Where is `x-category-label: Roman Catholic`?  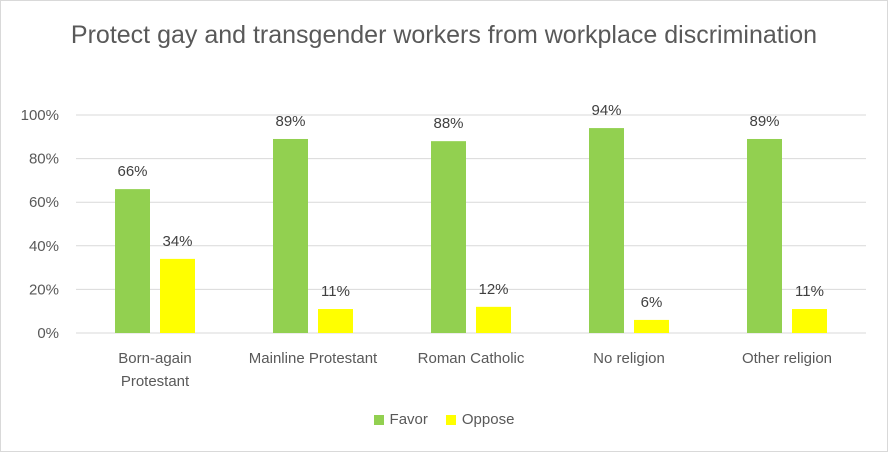 x-category-label: Roman Catholic is located at coordinates (471, 358).